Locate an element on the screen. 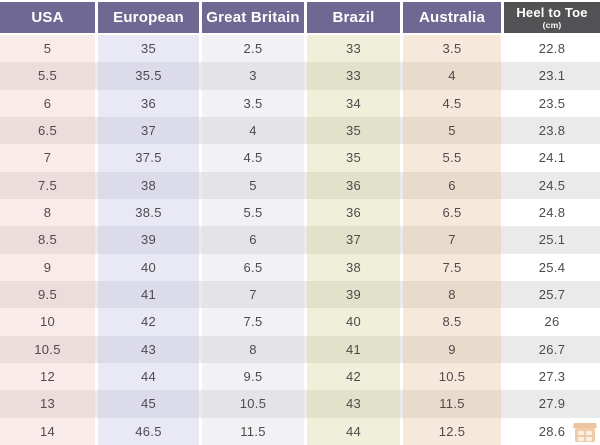 The height and width of the screenshot is (445, 600). table-row: 6 36 3.5 34 4.5 23.5 is located at coordinates (300, 103).